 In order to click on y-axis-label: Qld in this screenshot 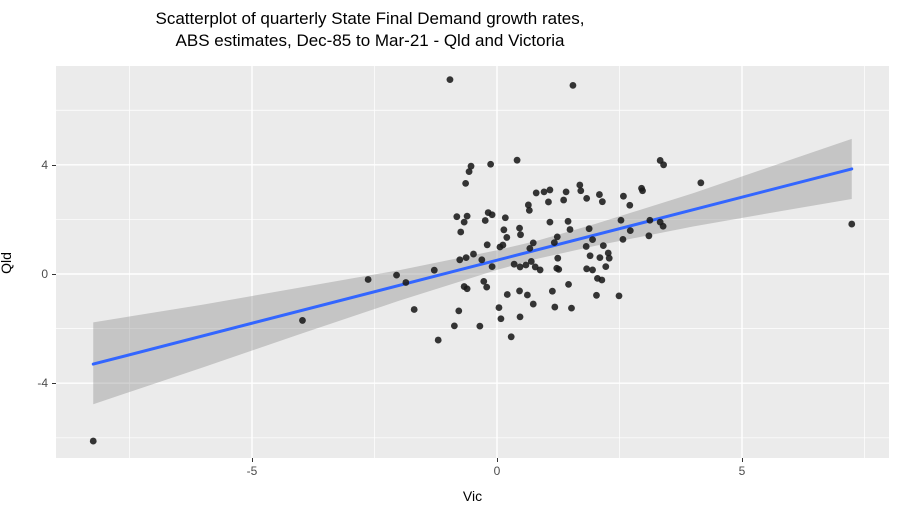, I will do `click(7, 263)`.